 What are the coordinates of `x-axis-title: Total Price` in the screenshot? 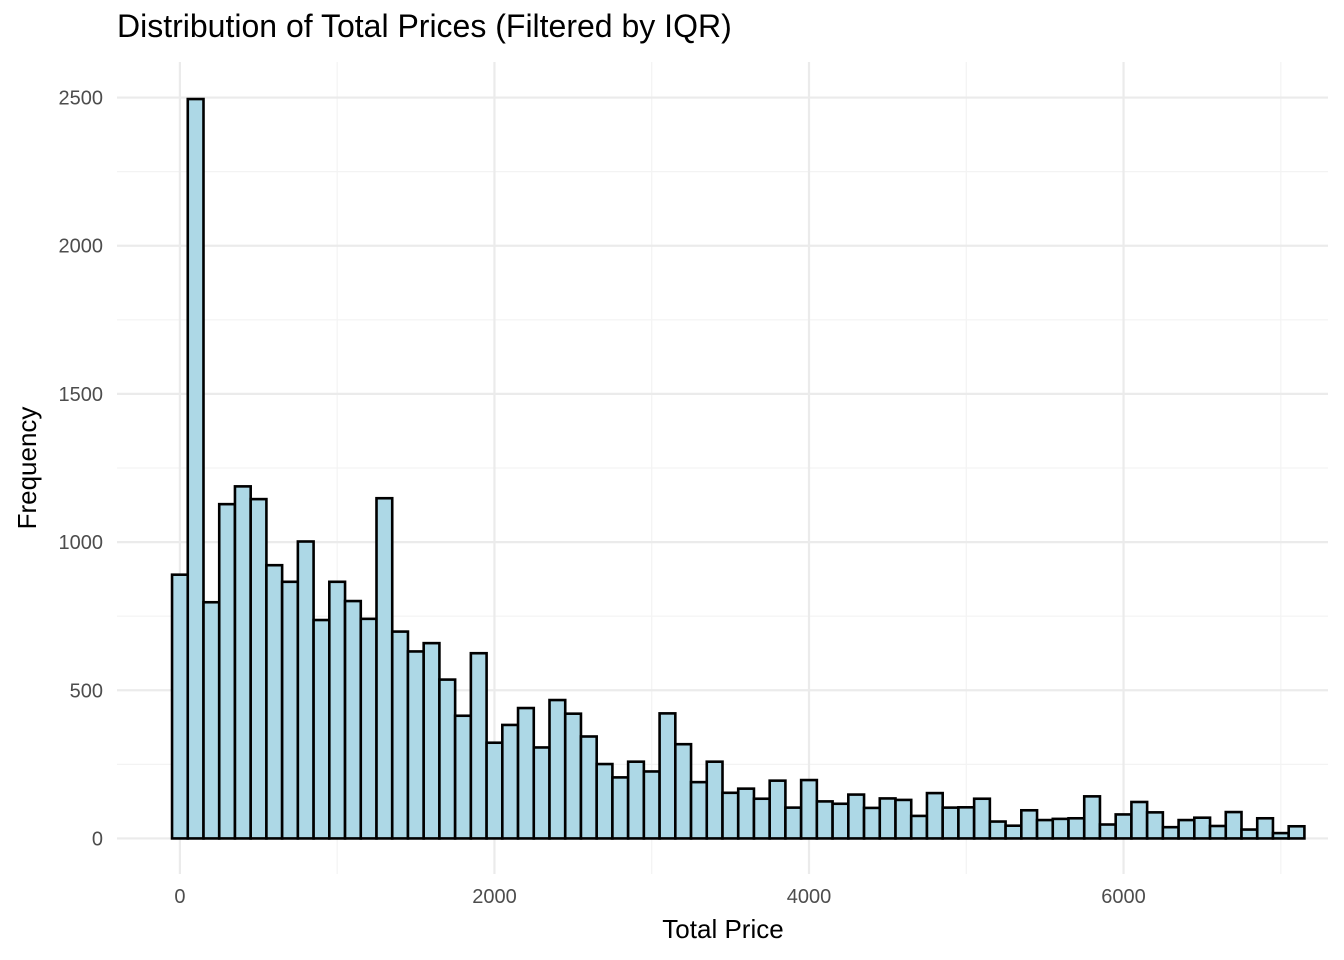 It's located at (722, 929).